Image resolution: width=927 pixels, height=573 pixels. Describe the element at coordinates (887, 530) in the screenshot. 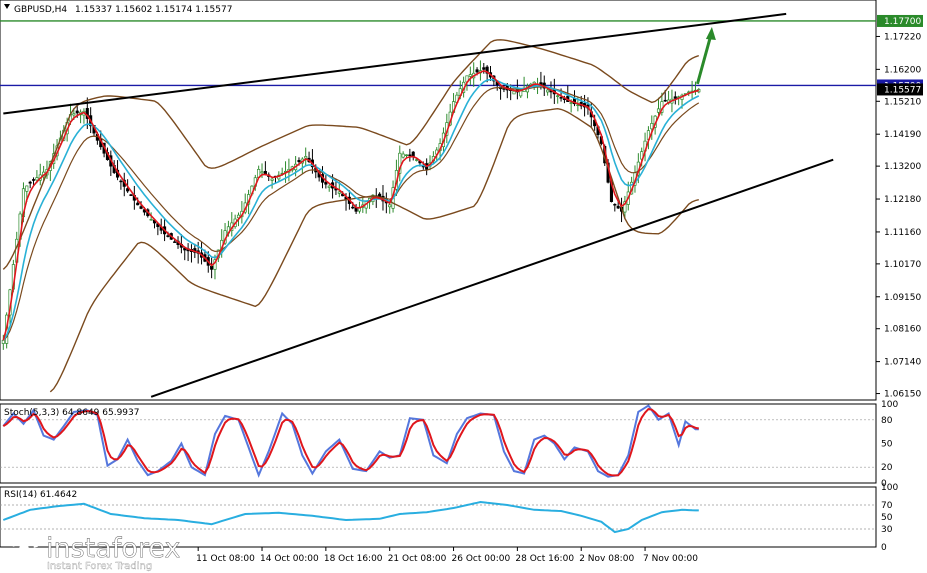

I see `rsi-y-tick: 30` at that location.